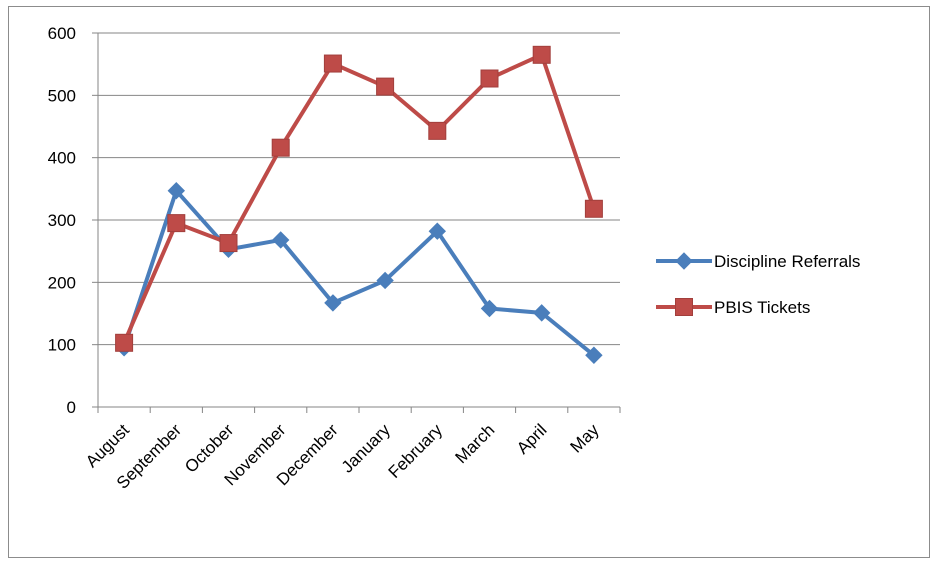 The image size is (933, 562). What do you see at coordinates (62, 345) in the screenshot?
I see `y-tick-label: 100` at bounding box center [62, 345].